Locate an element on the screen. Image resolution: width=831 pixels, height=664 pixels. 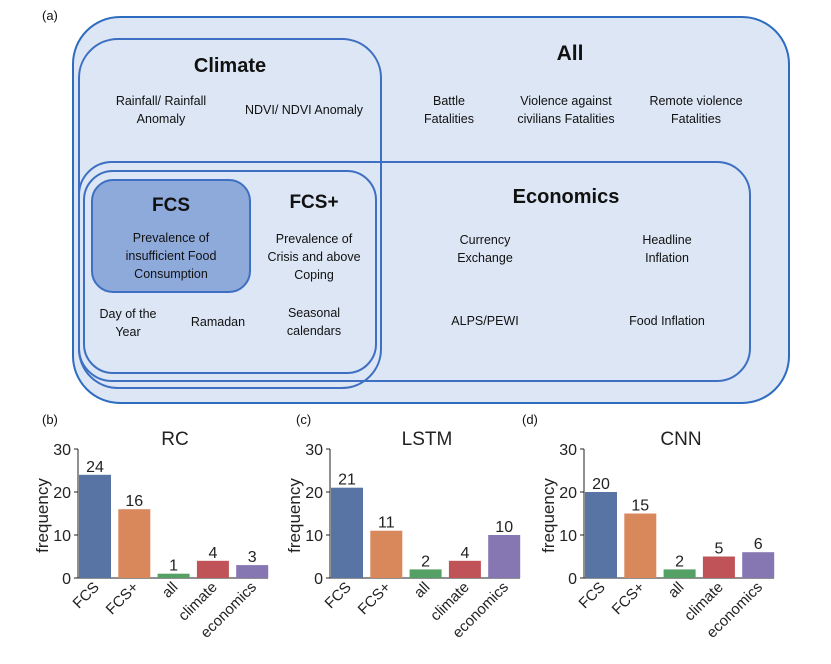
cnn-value-label: 2 is located at coordinates (679, 561).